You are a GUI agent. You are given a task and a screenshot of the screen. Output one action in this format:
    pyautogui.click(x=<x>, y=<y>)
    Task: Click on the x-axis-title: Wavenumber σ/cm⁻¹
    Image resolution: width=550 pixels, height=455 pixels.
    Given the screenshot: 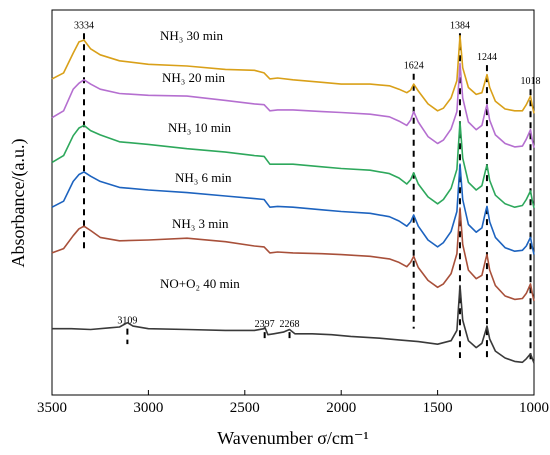 What is the action you would take?
    pyautogui.click(x=293, y=438)
    